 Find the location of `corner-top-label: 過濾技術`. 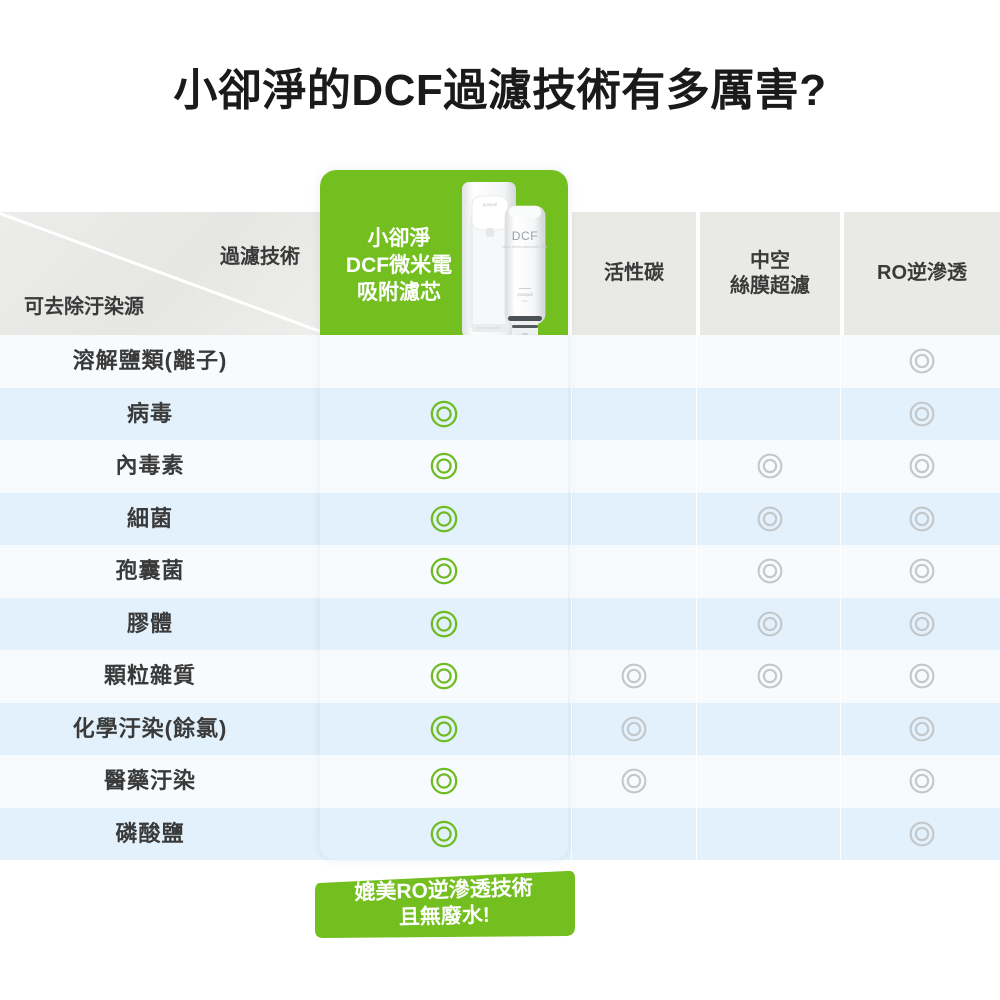

corner-top-label: 過濾技術 is located at coordinates (260, 257).